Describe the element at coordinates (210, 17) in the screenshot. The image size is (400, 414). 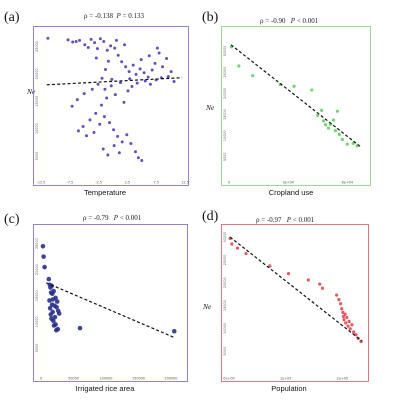
I see `panel-b-label: (b)` at that location.